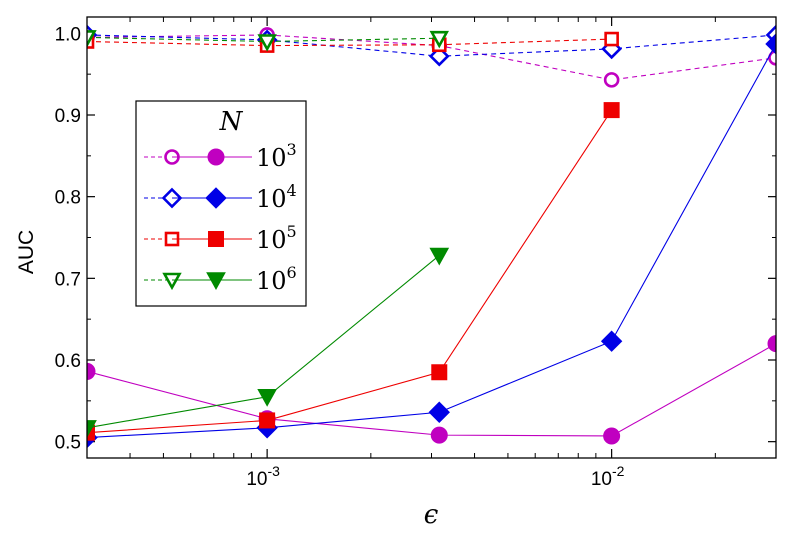 This screenshot has height=542, width=789. What do you see at coordinates (231, 122) in the screenshot?
I see `legend-title: N` at bounding box center [231, 122].